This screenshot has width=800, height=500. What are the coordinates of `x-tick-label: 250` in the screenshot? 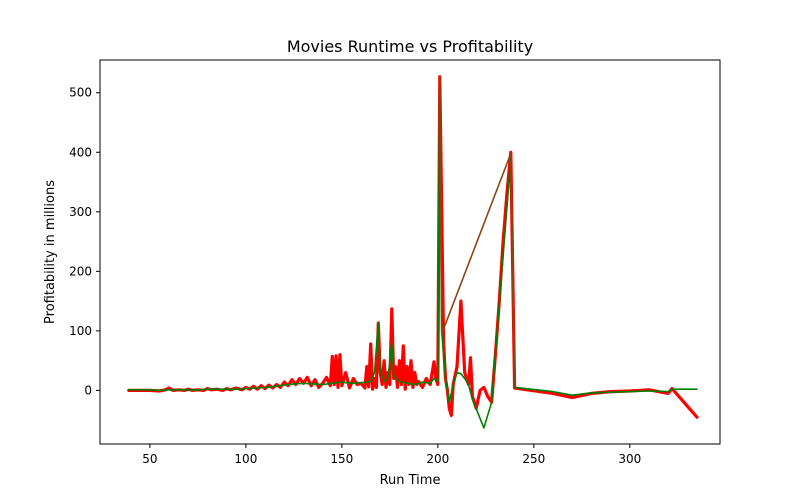 It's located at (533, 459).